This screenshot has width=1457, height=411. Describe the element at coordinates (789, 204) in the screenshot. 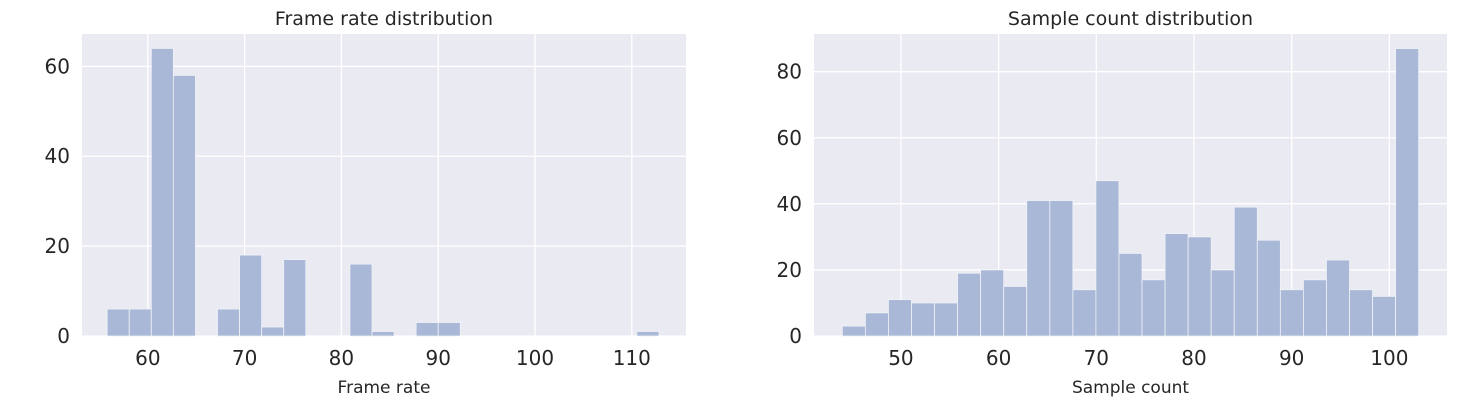

I see `sample-count-y-tick-label: 40` at that location.